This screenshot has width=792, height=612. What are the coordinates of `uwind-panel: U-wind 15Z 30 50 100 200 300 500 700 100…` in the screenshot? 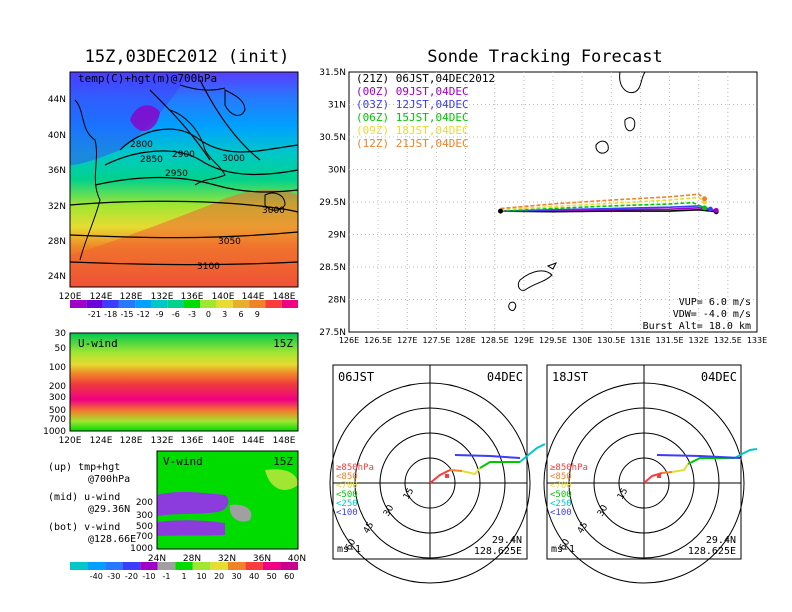 It's located at (171, 387).